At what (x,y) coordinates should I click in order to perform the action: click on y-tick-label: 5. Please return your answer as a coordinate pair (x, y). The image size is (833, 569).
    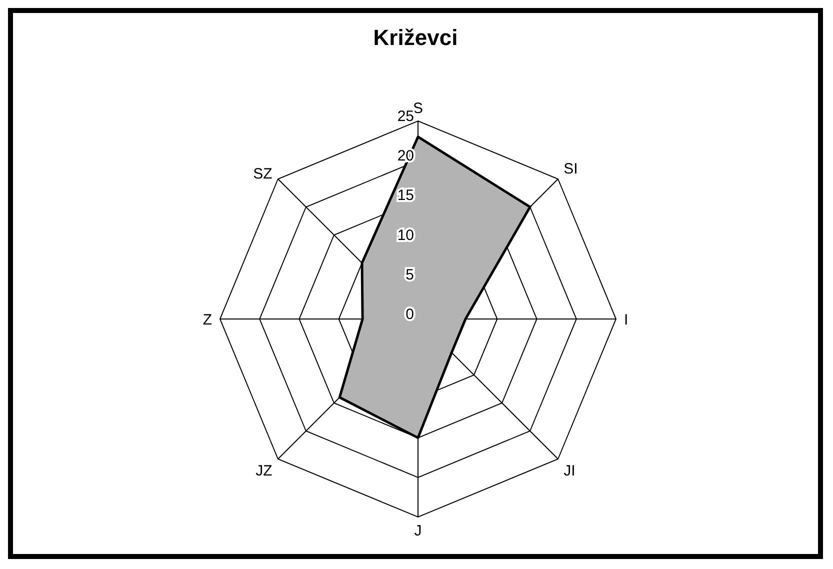
    Looking at the image, I should click on (410, 275).